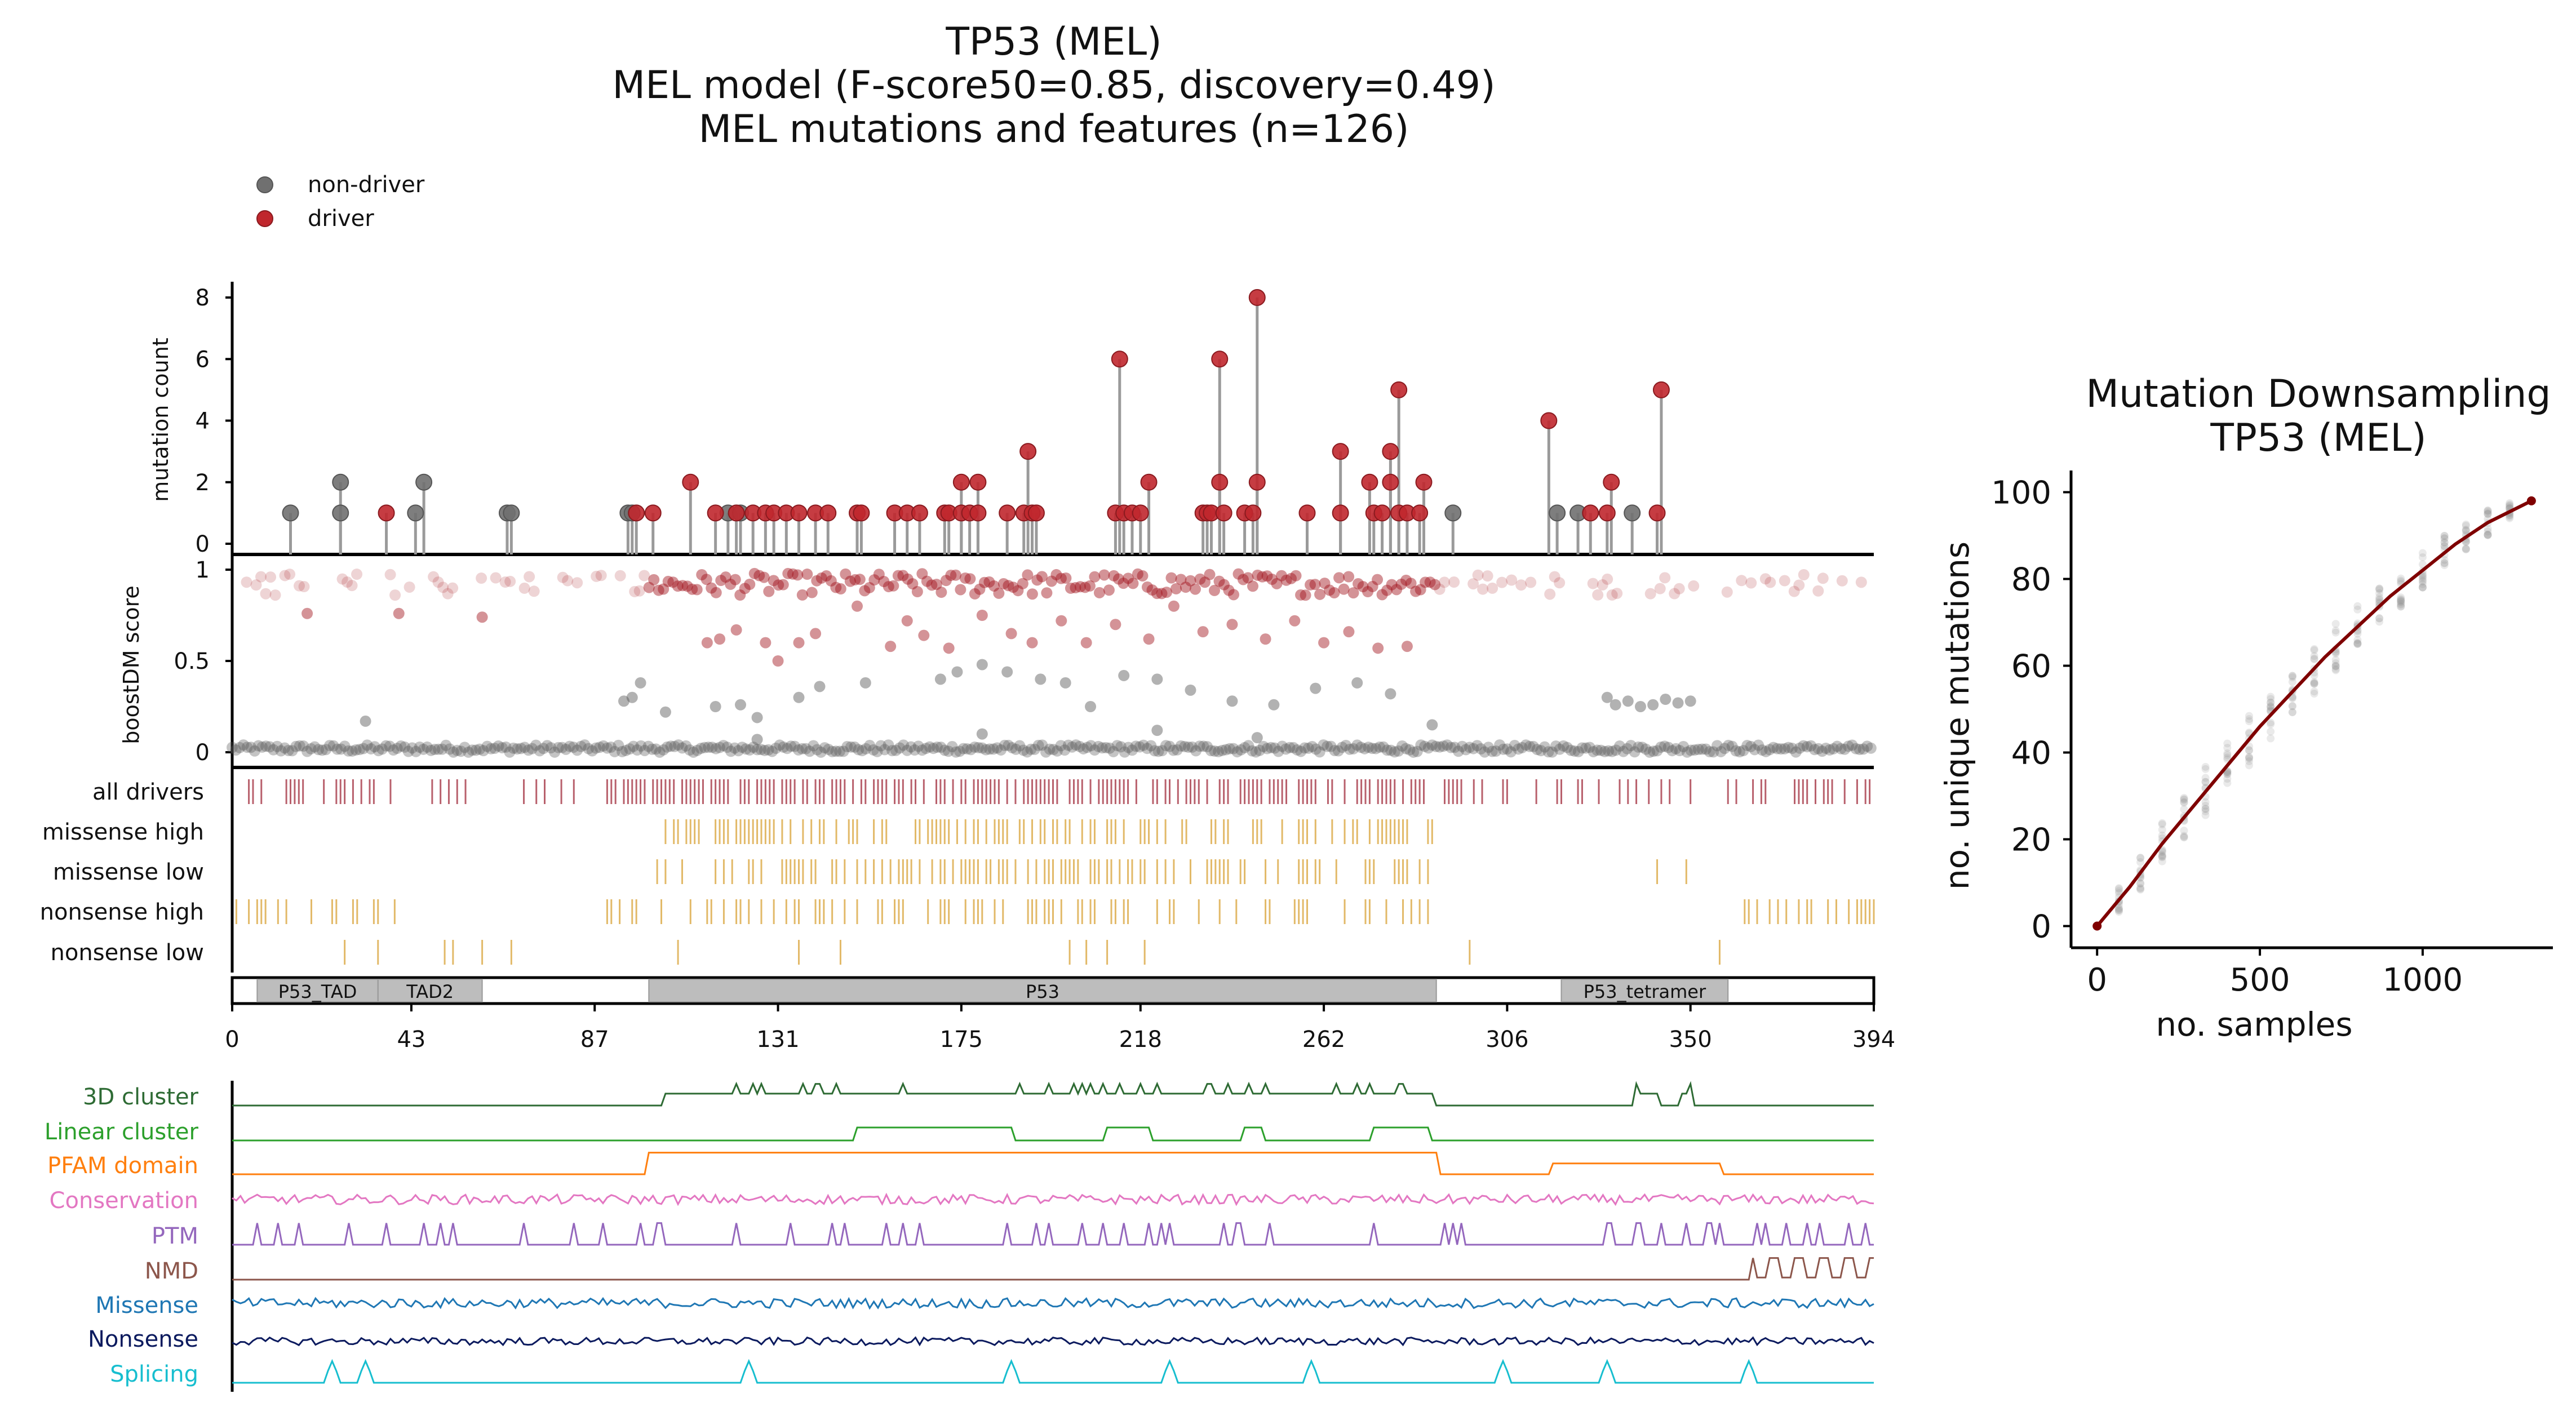 Image resolution: width=2576 pixels, height=1416 pixels. I want to click on lollipop-y-label: mutation count, so click(160, 419).